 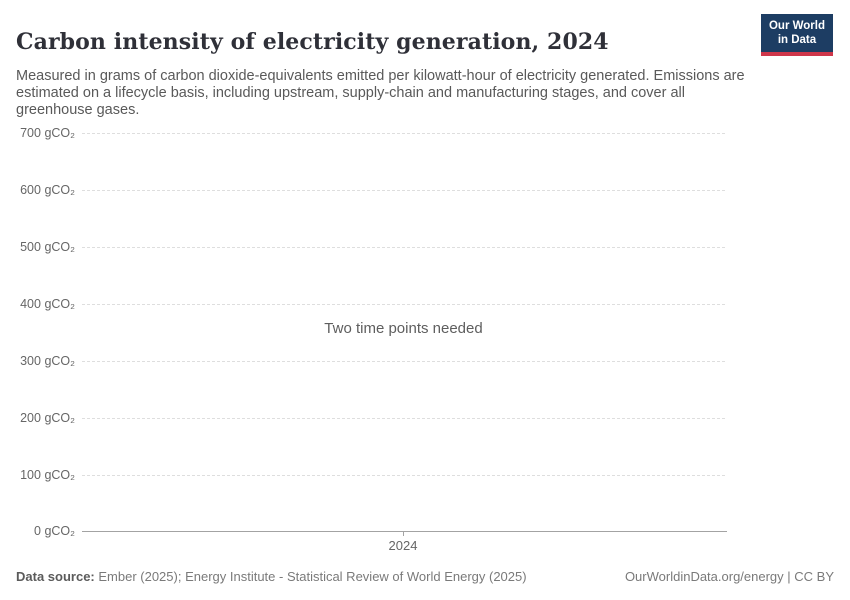 I want to click on y-axis-tick-label: 0 gCO₂, so click(x=54, y=531).